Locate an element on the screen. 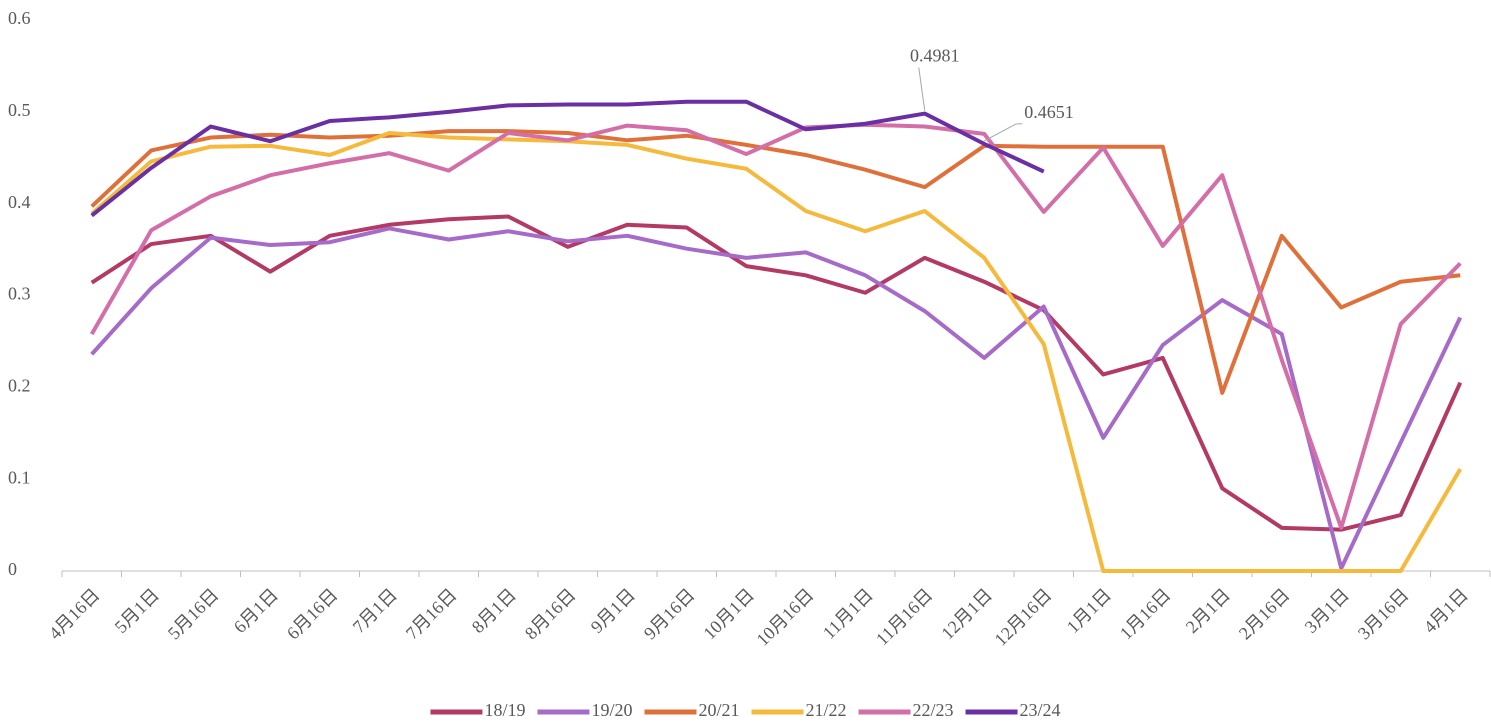 Image resolution: width=1491 pixels, height=724 pixels. legend-label: 18/19 is located at coordinates (504, 710).